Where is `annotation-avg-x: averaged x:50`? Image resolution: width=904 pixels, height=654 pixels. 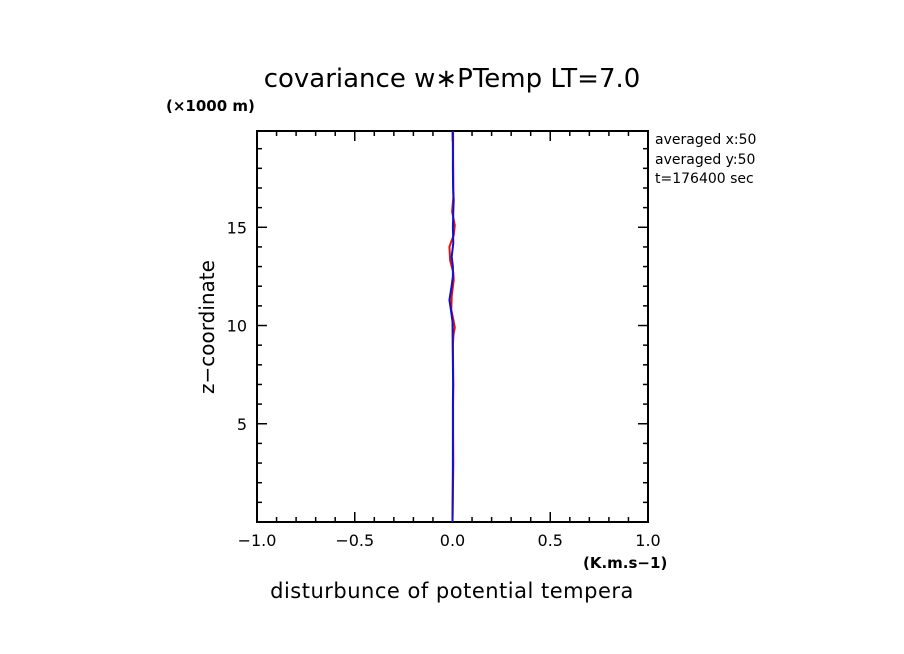 annotation-avg-x: averaged x:50 is located at coordinates (705, 140).